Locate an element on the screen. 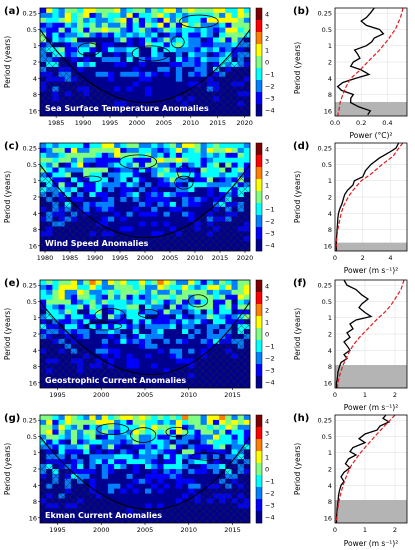 Image resolution: width=415 pixels, height=550 pixels. x-tick: 0 is located at coordinates (335, 530).